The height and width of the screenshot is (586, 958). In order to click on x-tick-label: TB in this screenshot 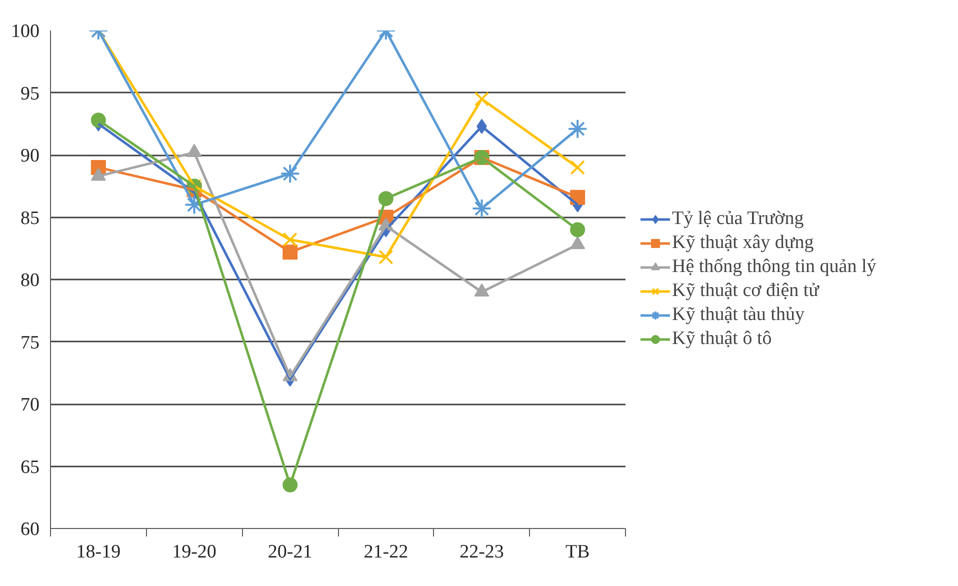, I will do `click(577, 552)`.